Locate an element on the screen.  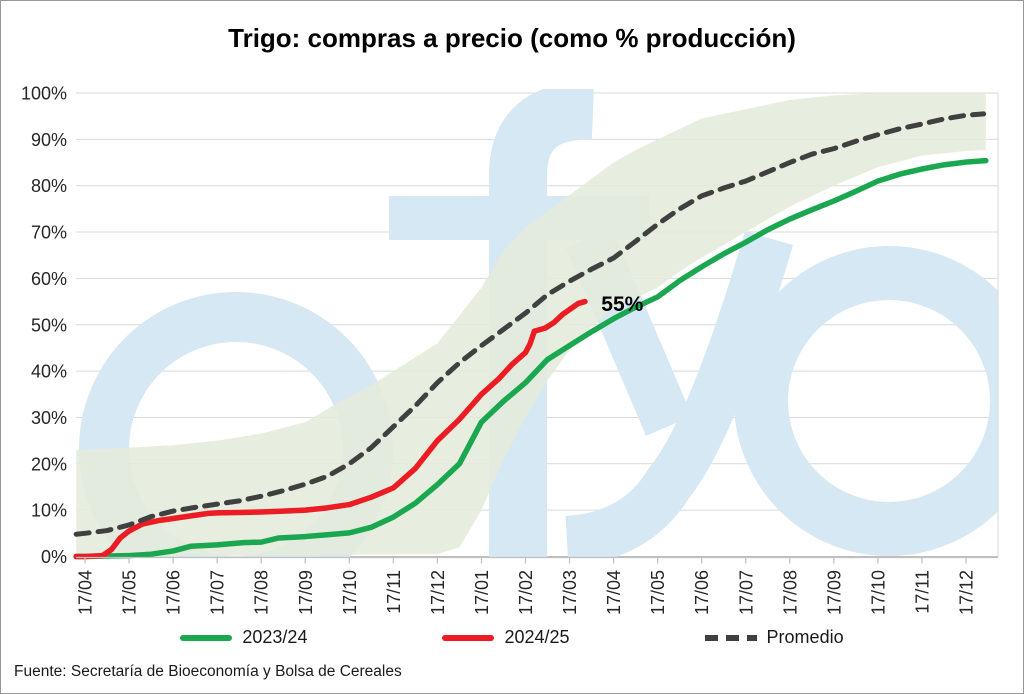
legend-label-2024-25: 2024/25 is located at coordinates (537, 637).